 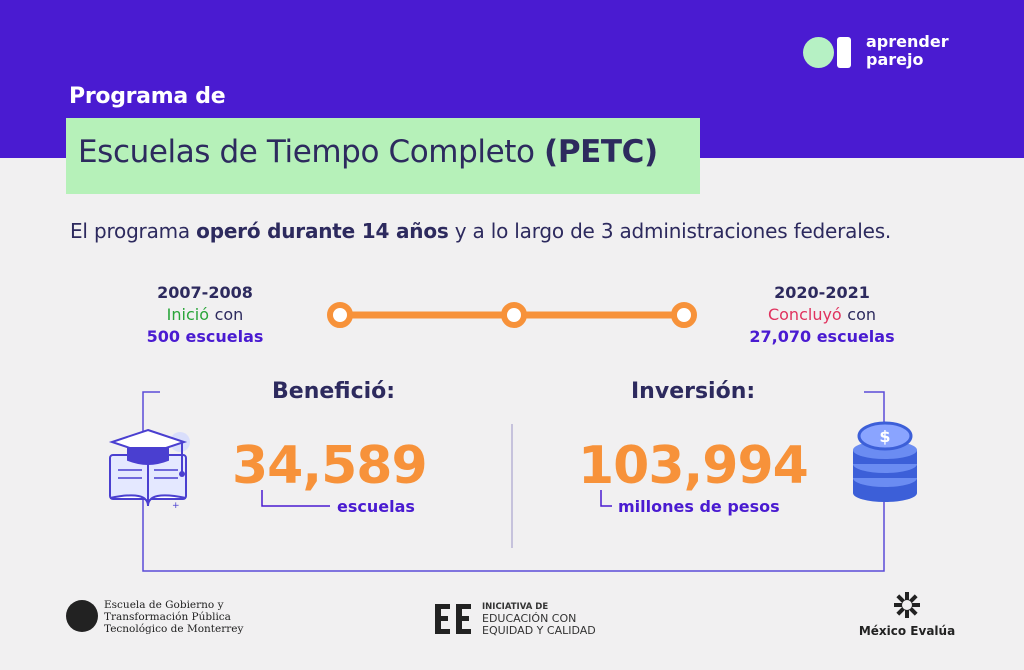 What do you see at coordinates (684, 315) in the screenshot?
I see `timeline-node-end` at bounding box center [684, 315].